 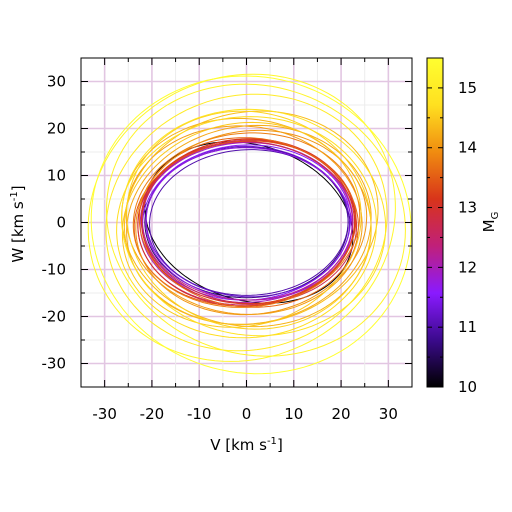 I want to click on x-tick-label: -20, so click(x=152, y=414).